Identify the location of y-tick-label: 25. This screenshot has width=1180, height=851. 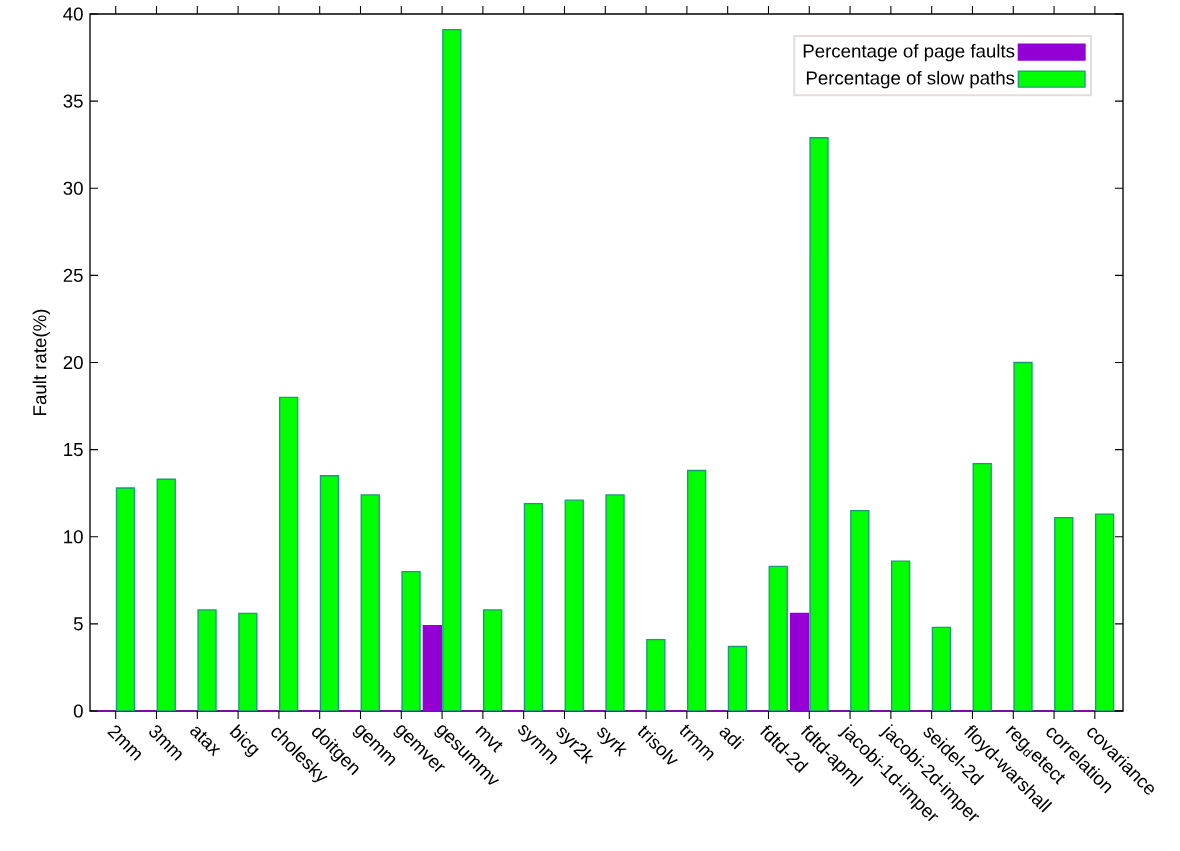
(73, 275).